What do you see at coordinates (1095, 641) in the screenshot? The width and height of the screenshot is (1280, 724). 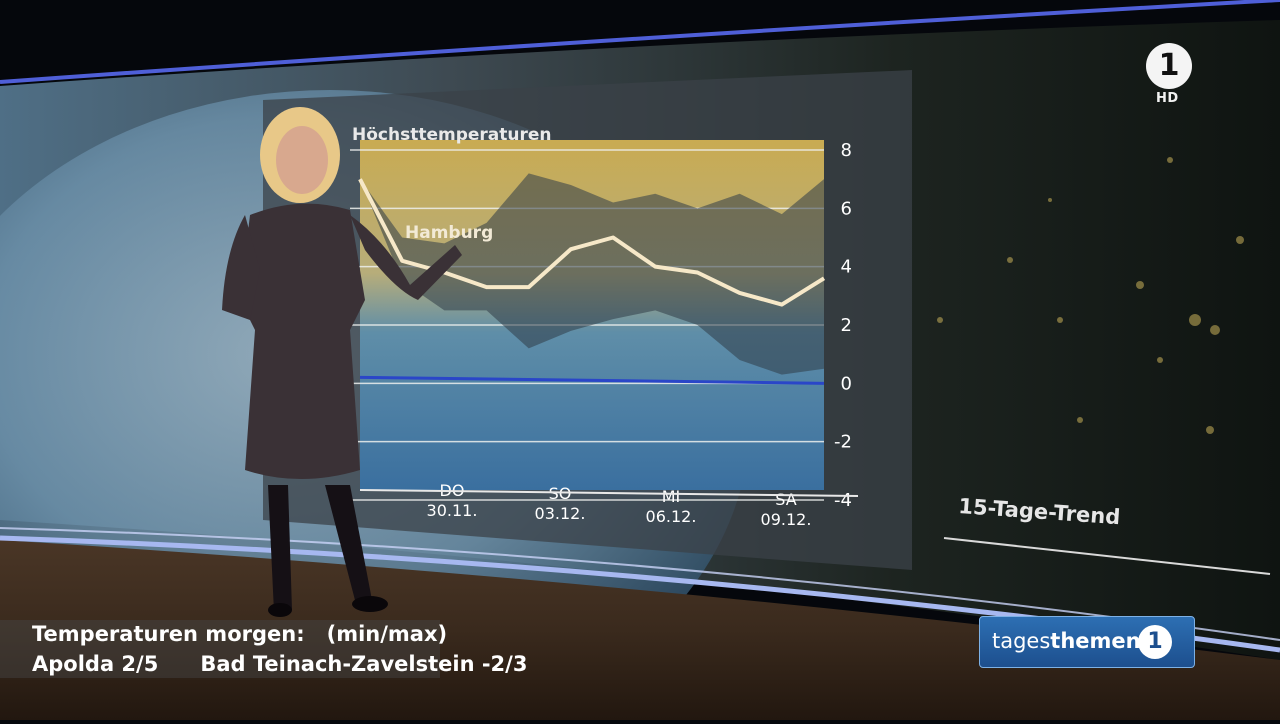 I see `show-name-bold: themen` at bounding box center [1095, 641].